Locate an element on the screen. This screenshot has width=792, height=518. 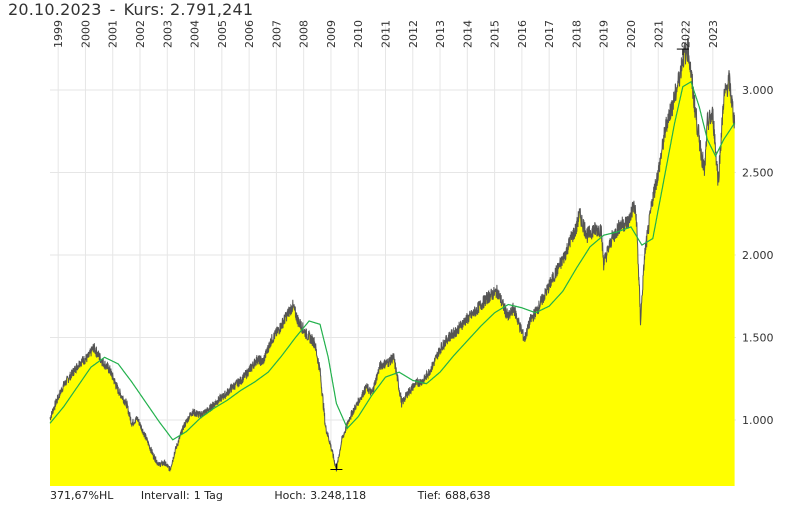
footer-high-label: Hoch: is located at coordinates (290, 495).